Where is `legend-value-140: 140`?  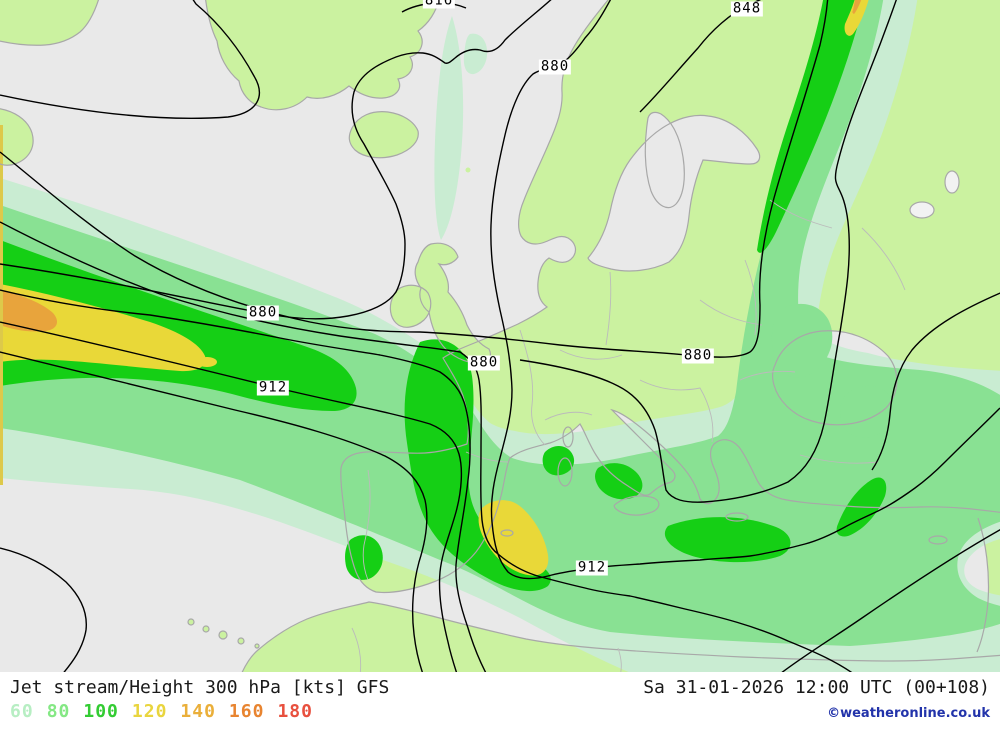
legend-value-140: 140 is located at coordinates (198, 711).